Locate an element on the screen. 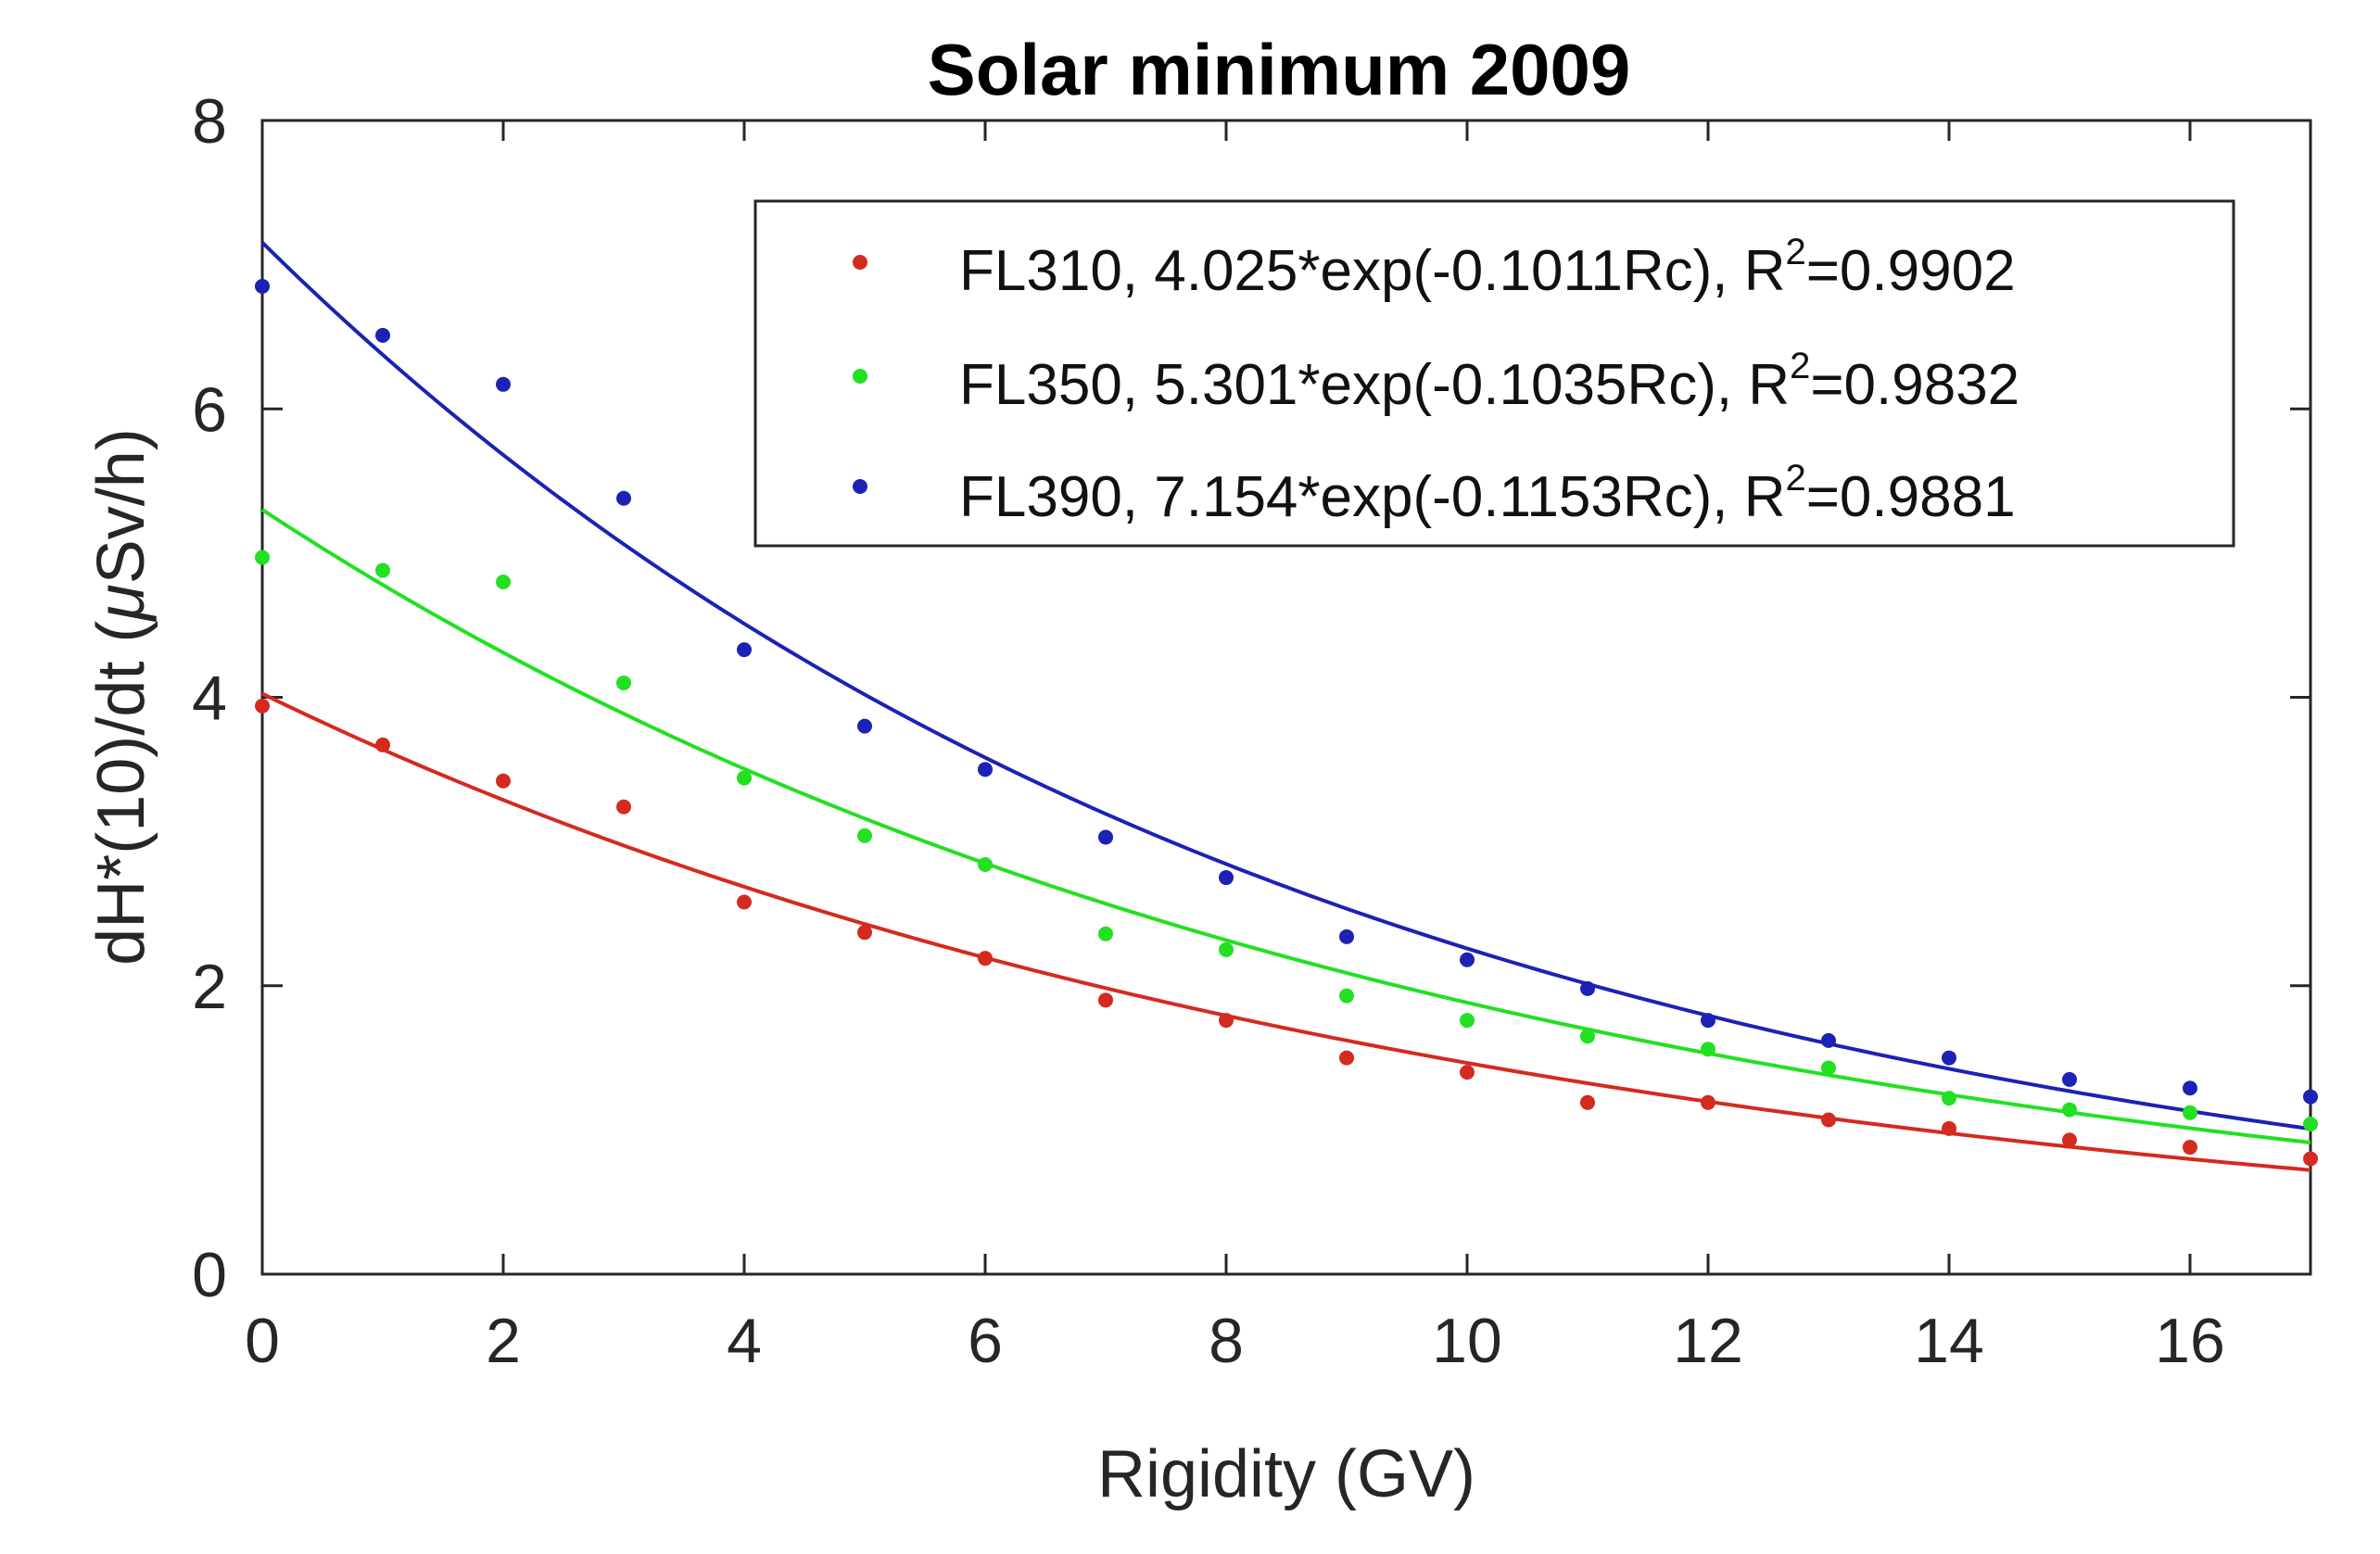 This screenshot has width=2380, height=1554. y-axis-label-main: dH*(10)/dt ( is located at coordinates (121, 793).